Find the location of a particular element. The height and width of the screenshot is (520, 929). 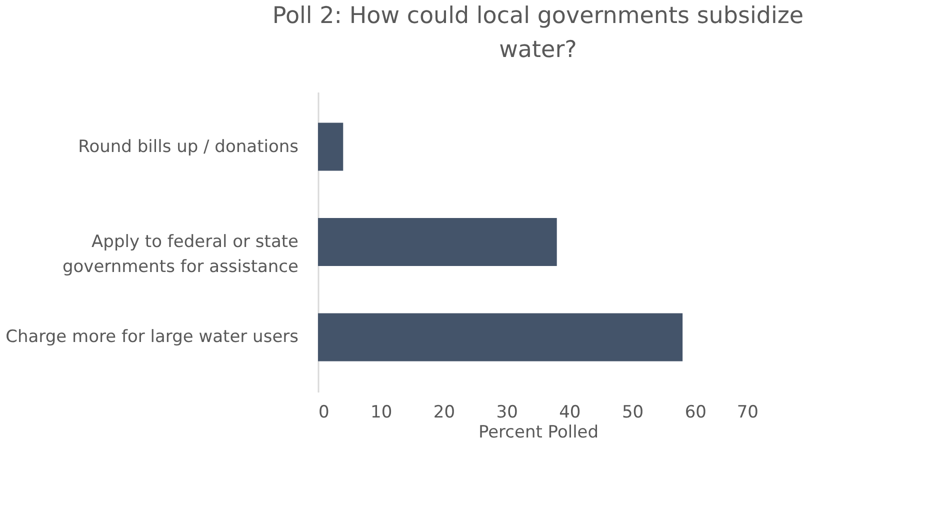

x-tick-label: 0 is located at coordinates (324, 412).